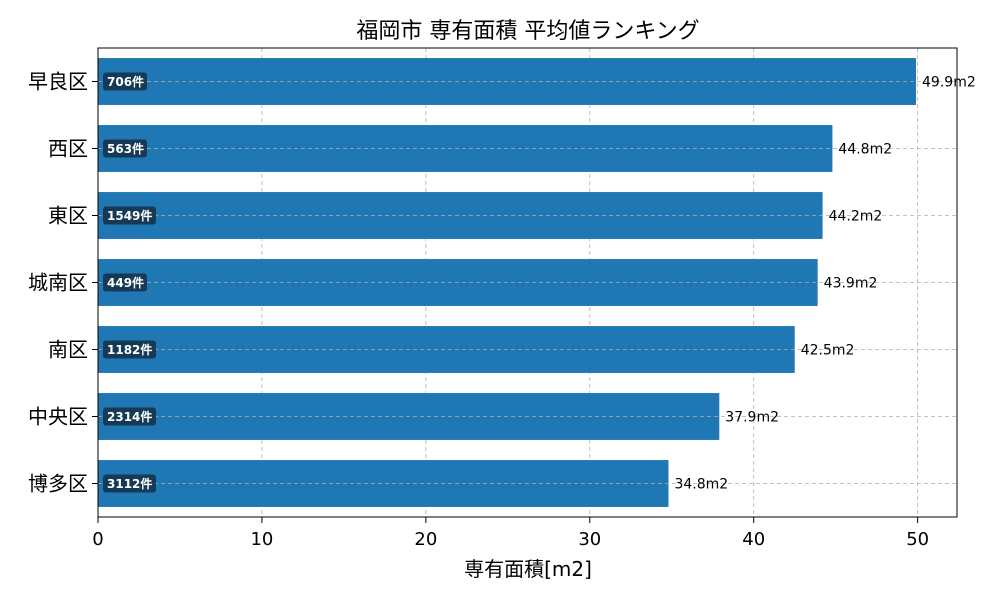 The width and height of the screenshot is (1000, 600). What do you see at coordinates (58, 283) in the screenshot?
I see `category-label: 城南区` at bounding box center [58, 283].